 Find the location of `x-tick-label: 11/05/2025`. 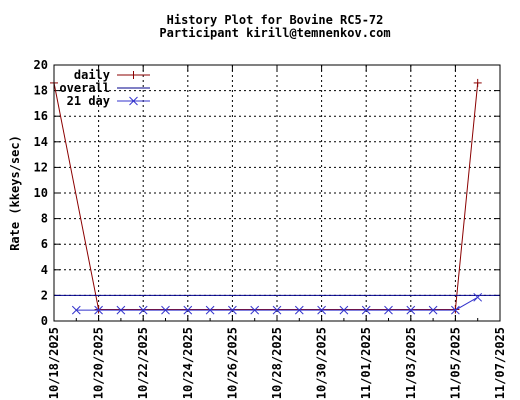

x-tick-label: 11/05/2025 is located at coordinates (455, 363).